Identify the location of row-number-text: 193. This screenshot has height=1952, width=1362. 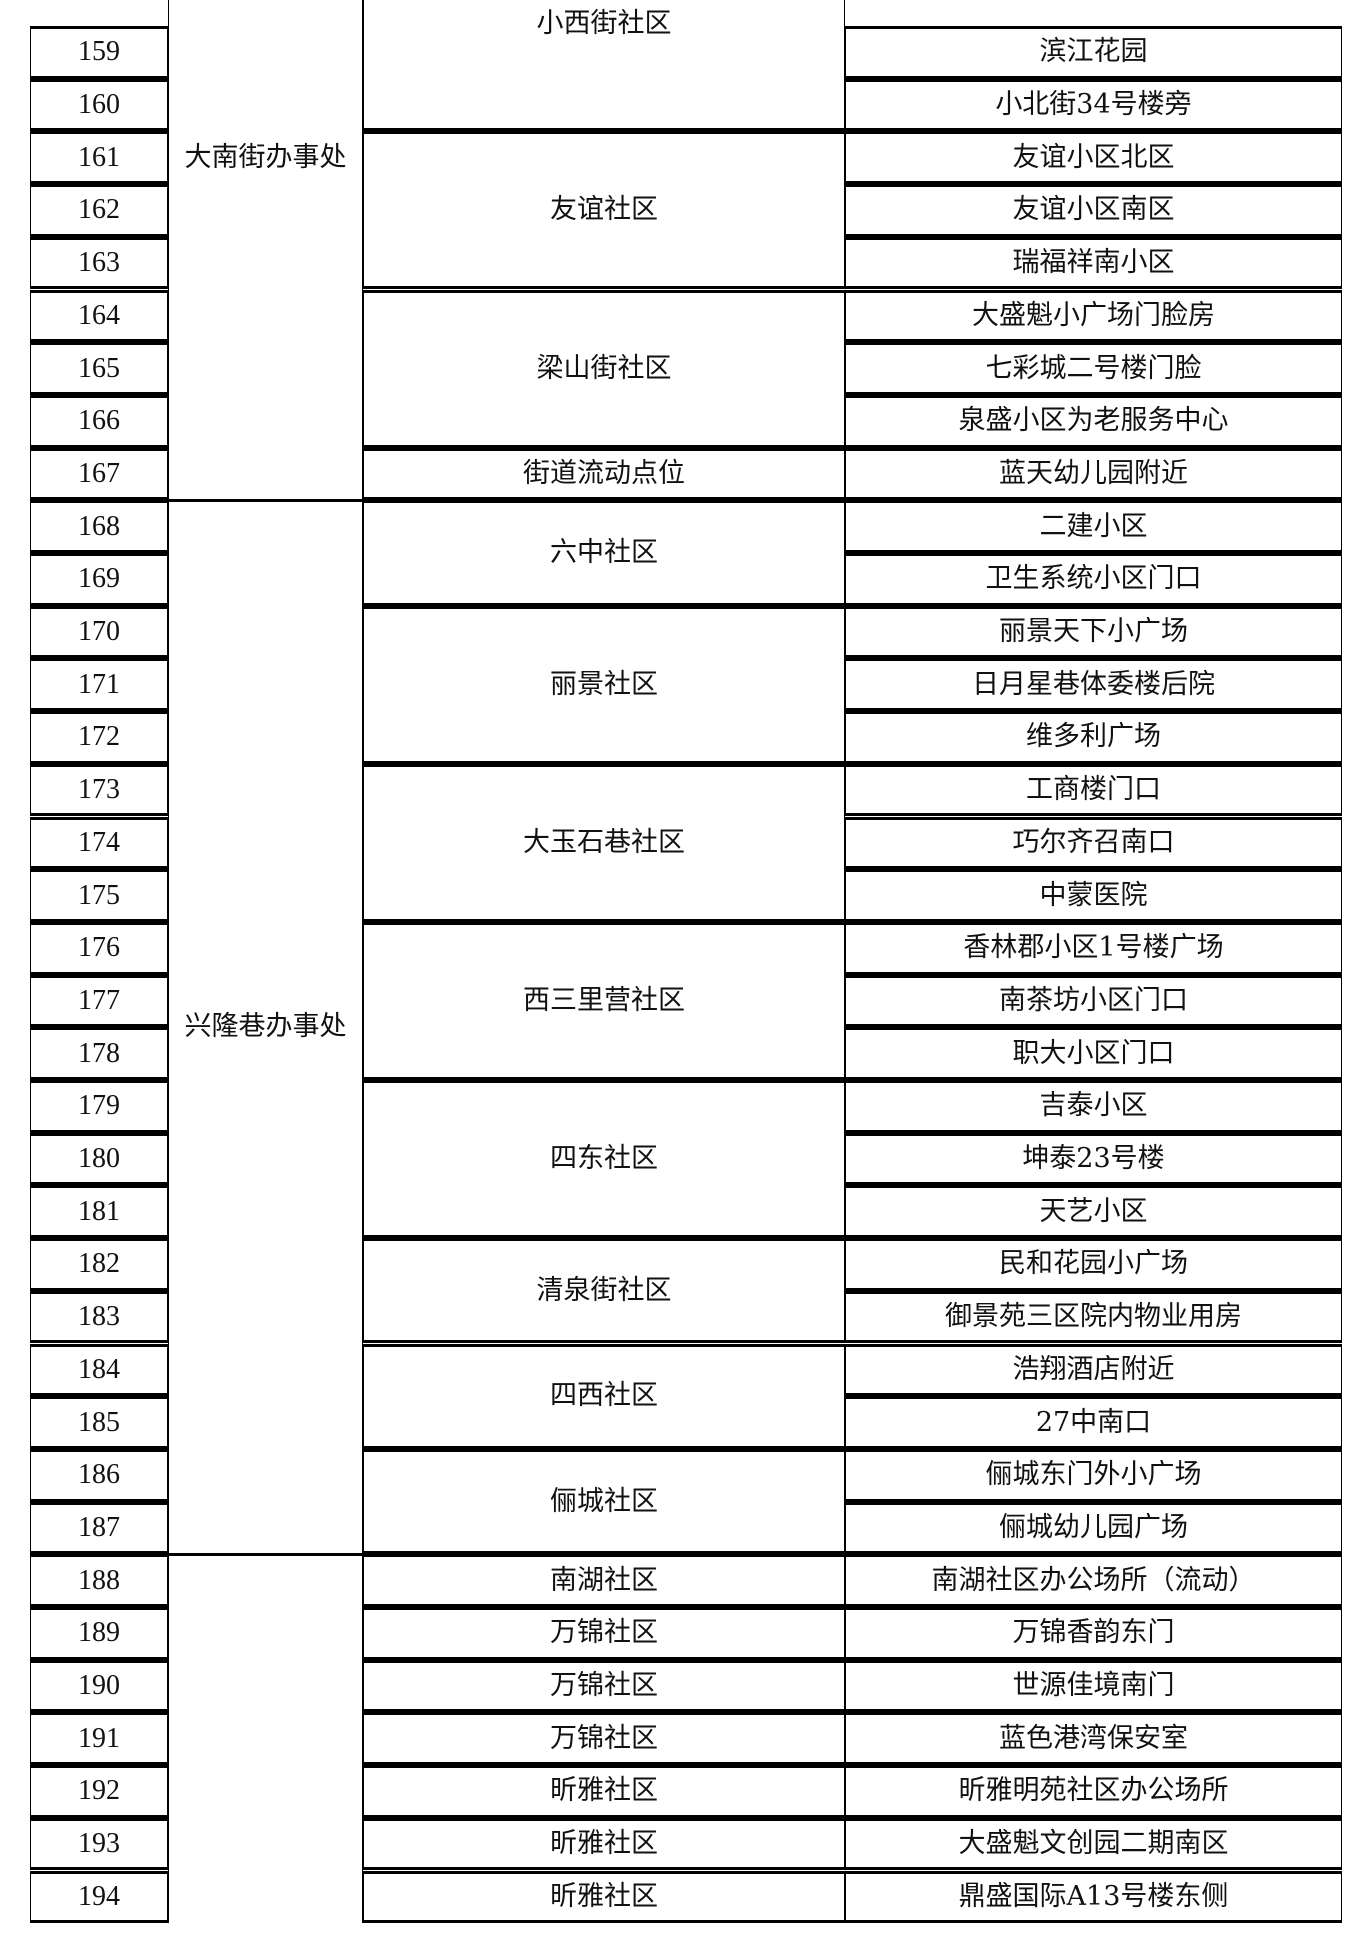
(99, 1844).